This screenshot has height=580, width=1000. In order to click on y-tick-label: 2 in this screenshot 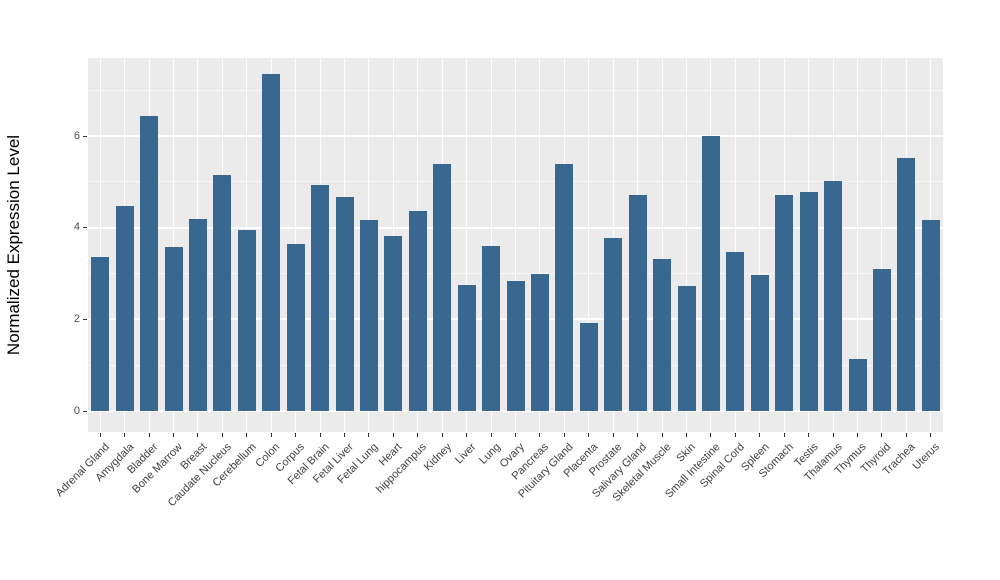, I will do `click(76, 318)`.